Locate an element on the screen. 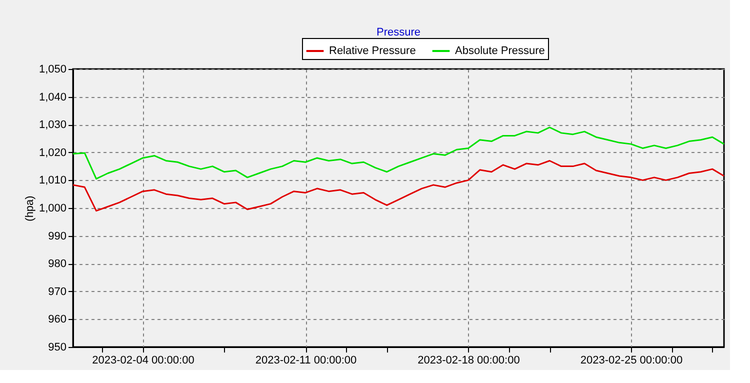 The image size is (750, 383). x-tick-label: 2023-02-11 00:00:00 is located at coordinates (306, 360).